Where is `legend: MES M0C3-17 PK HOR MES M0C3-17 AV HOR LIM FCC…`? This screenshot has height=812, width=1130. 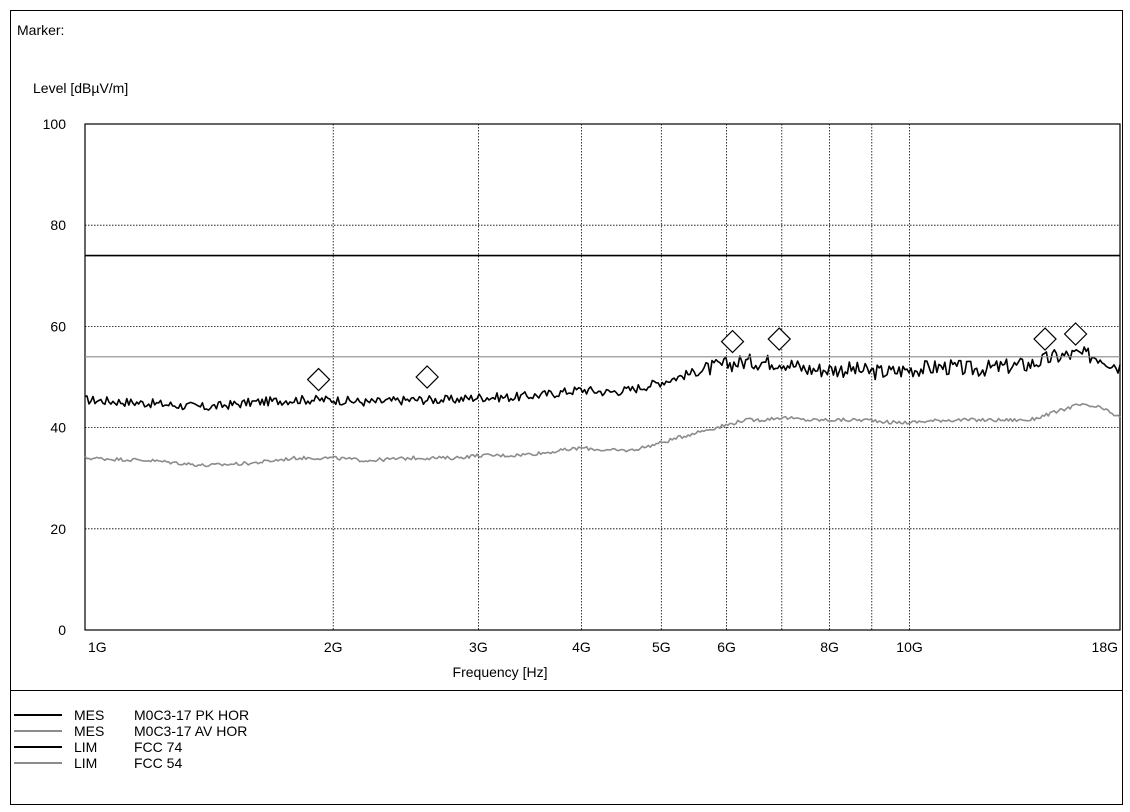 legend: MES M0C3-17 PK HOR MES M0C3-17 AV HOR LIM FCC… is located at coordinates (131, 739).